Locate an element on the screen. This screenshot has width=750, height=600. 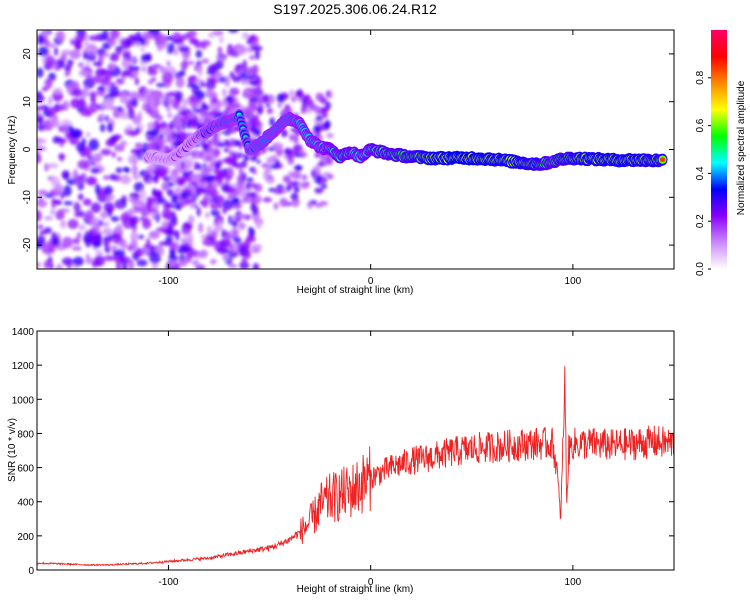
snr-ylabel: SNR (10 * v/v) is located at coordinates (12, 450).